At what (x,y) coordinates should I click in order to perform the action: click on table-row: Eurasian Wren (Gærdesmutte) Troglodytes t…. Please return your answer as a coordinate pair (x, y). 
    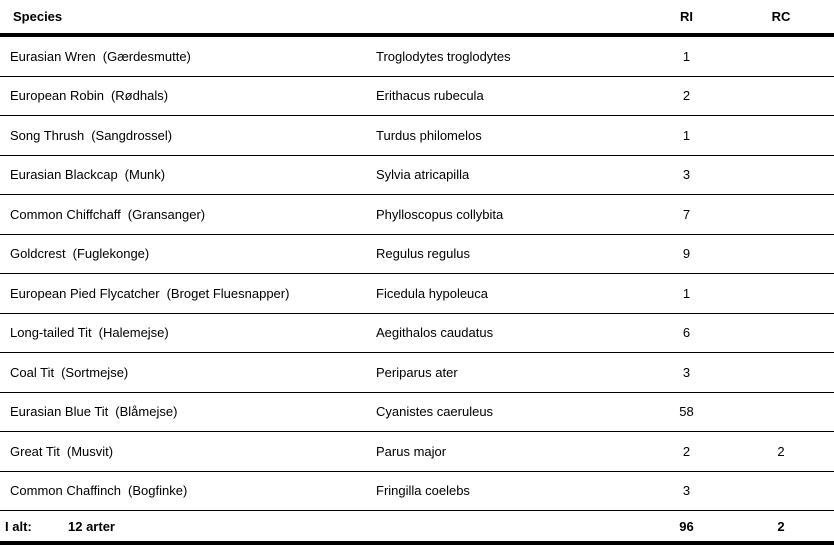
    Looking at the image, I should click on (417, 57).